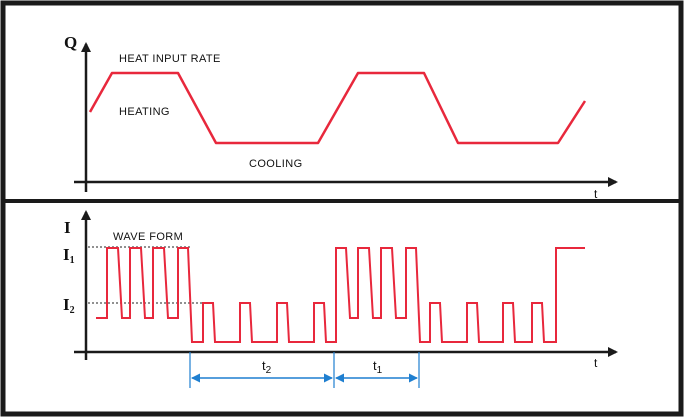 This screenshot has height=417, width=684. I want to click on heat-input-rate-curve, so click(337, 108).